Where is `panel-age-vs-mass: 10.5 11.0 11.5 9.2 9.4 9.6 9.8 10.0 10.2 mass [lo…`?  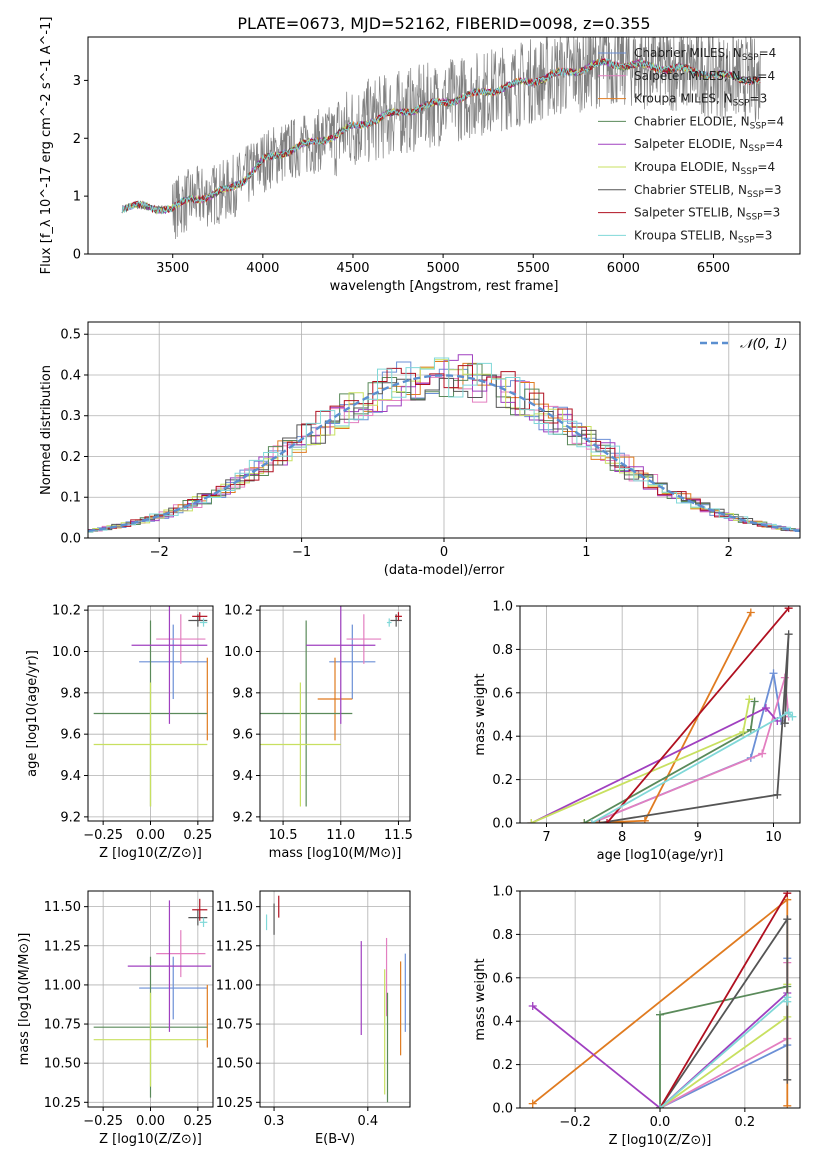
panel-age-vs-mass: 10.5 11.0 11.5 9.2 9.4 9.6 9.8 10.0 10.2 mass [lo… is located at coordinates (318, 732).